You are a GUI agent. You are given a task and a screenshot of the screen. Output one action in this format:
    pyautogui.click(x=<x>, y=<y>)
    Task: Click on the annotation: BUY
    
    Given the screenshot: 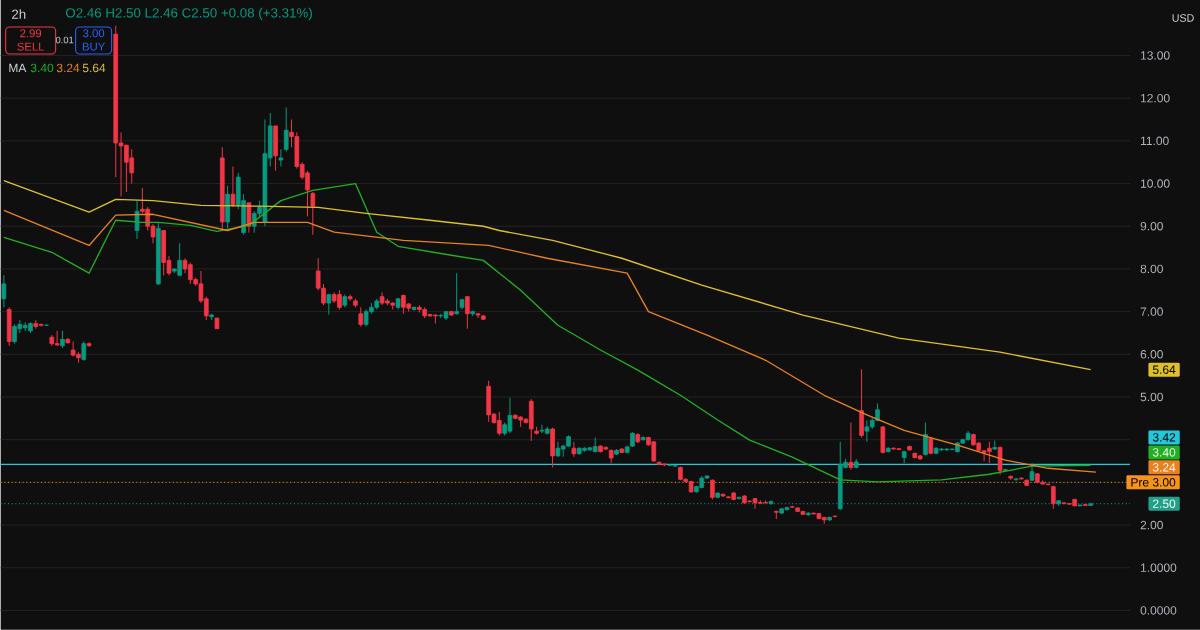 What is the action you would take?
    pyautogui.click(x=94, y=46)
    